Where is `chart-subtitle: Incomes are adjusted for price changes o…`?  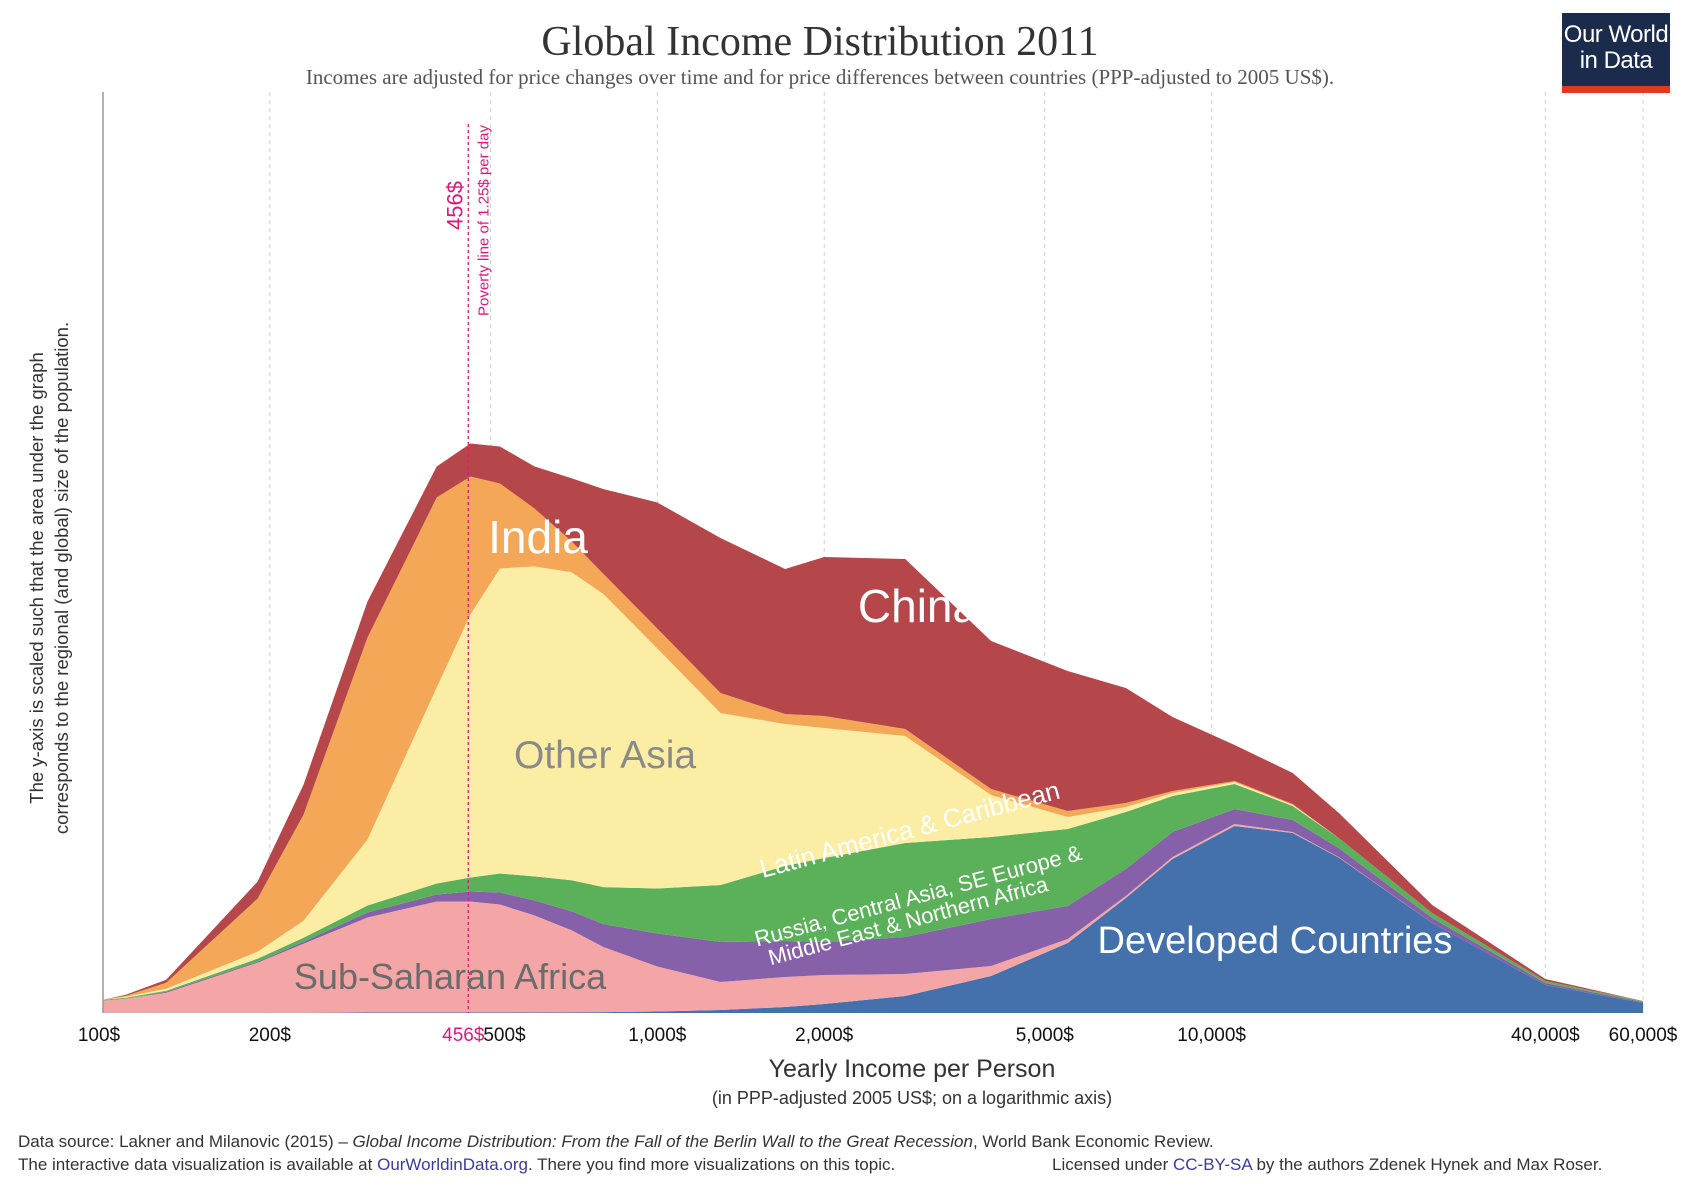
chart-subtitle: Incomes are adjusted for price changes o… is located at coordinates (820, 77).